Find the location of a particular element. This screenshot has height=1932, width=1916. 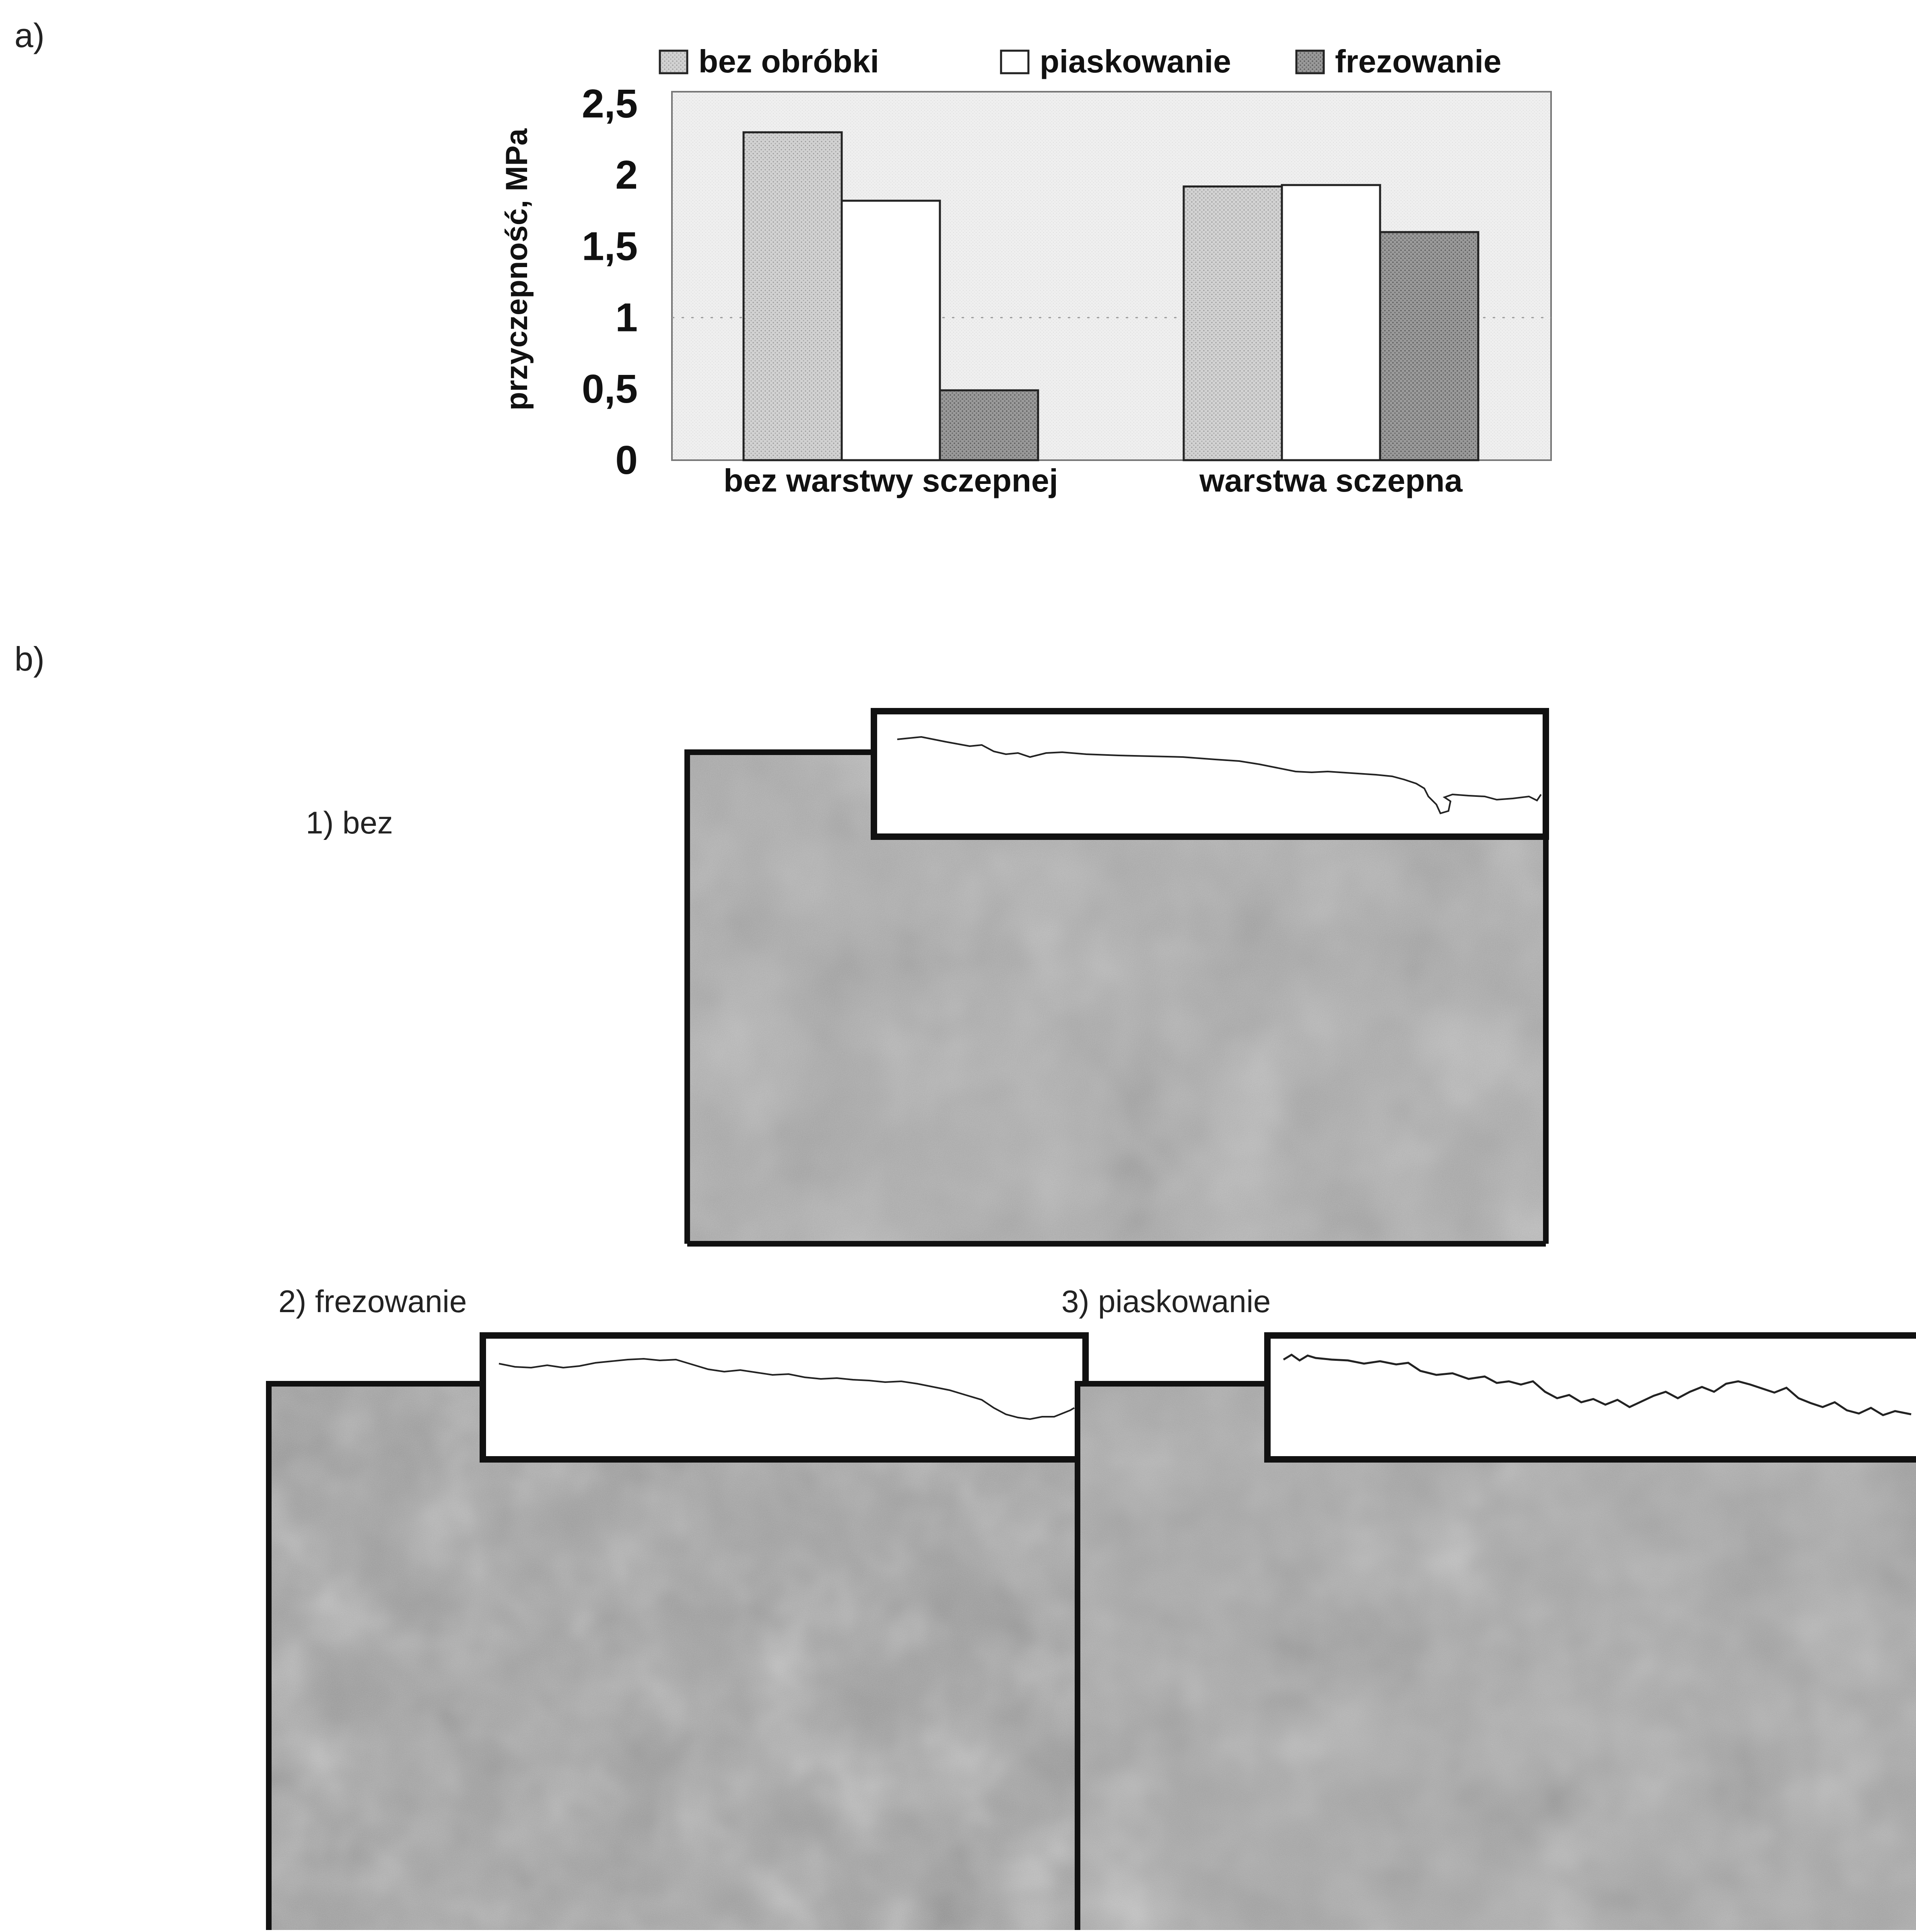

x-category-label: bez warstwy sczepnej is located at coordinates (890, 480).